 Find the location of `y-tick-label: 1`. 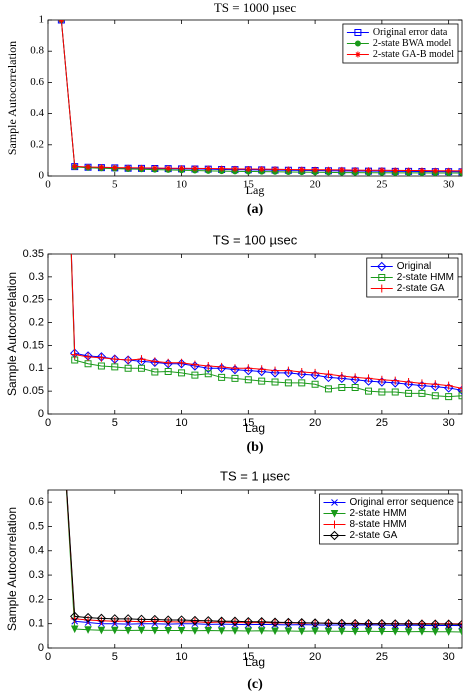

y-tick-label: 1 is located at coordinates (42, 20).